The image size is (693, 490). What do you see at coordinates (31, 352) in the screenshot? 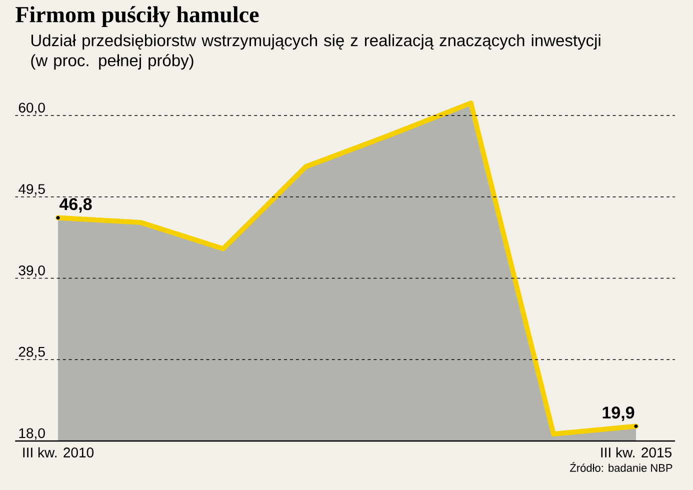
I see `y-tick-label: 28,5` at bounding box center [31, 352].